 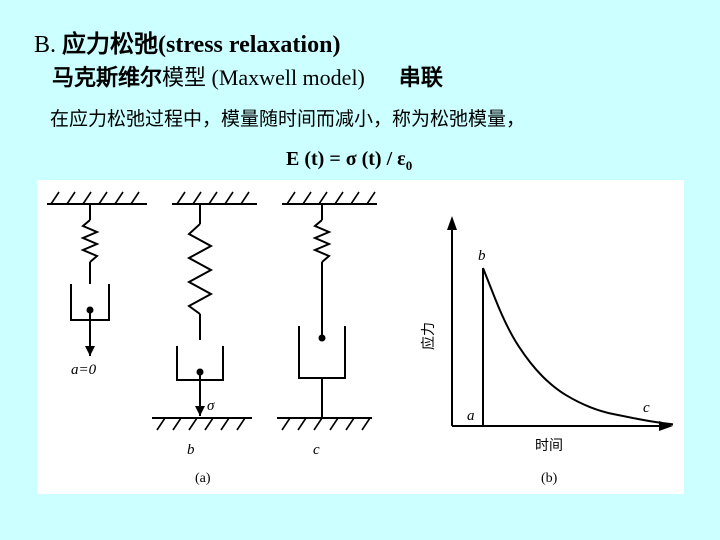 I want to click on label-a-eq-zero: a=0, so click(x=84, y=370).